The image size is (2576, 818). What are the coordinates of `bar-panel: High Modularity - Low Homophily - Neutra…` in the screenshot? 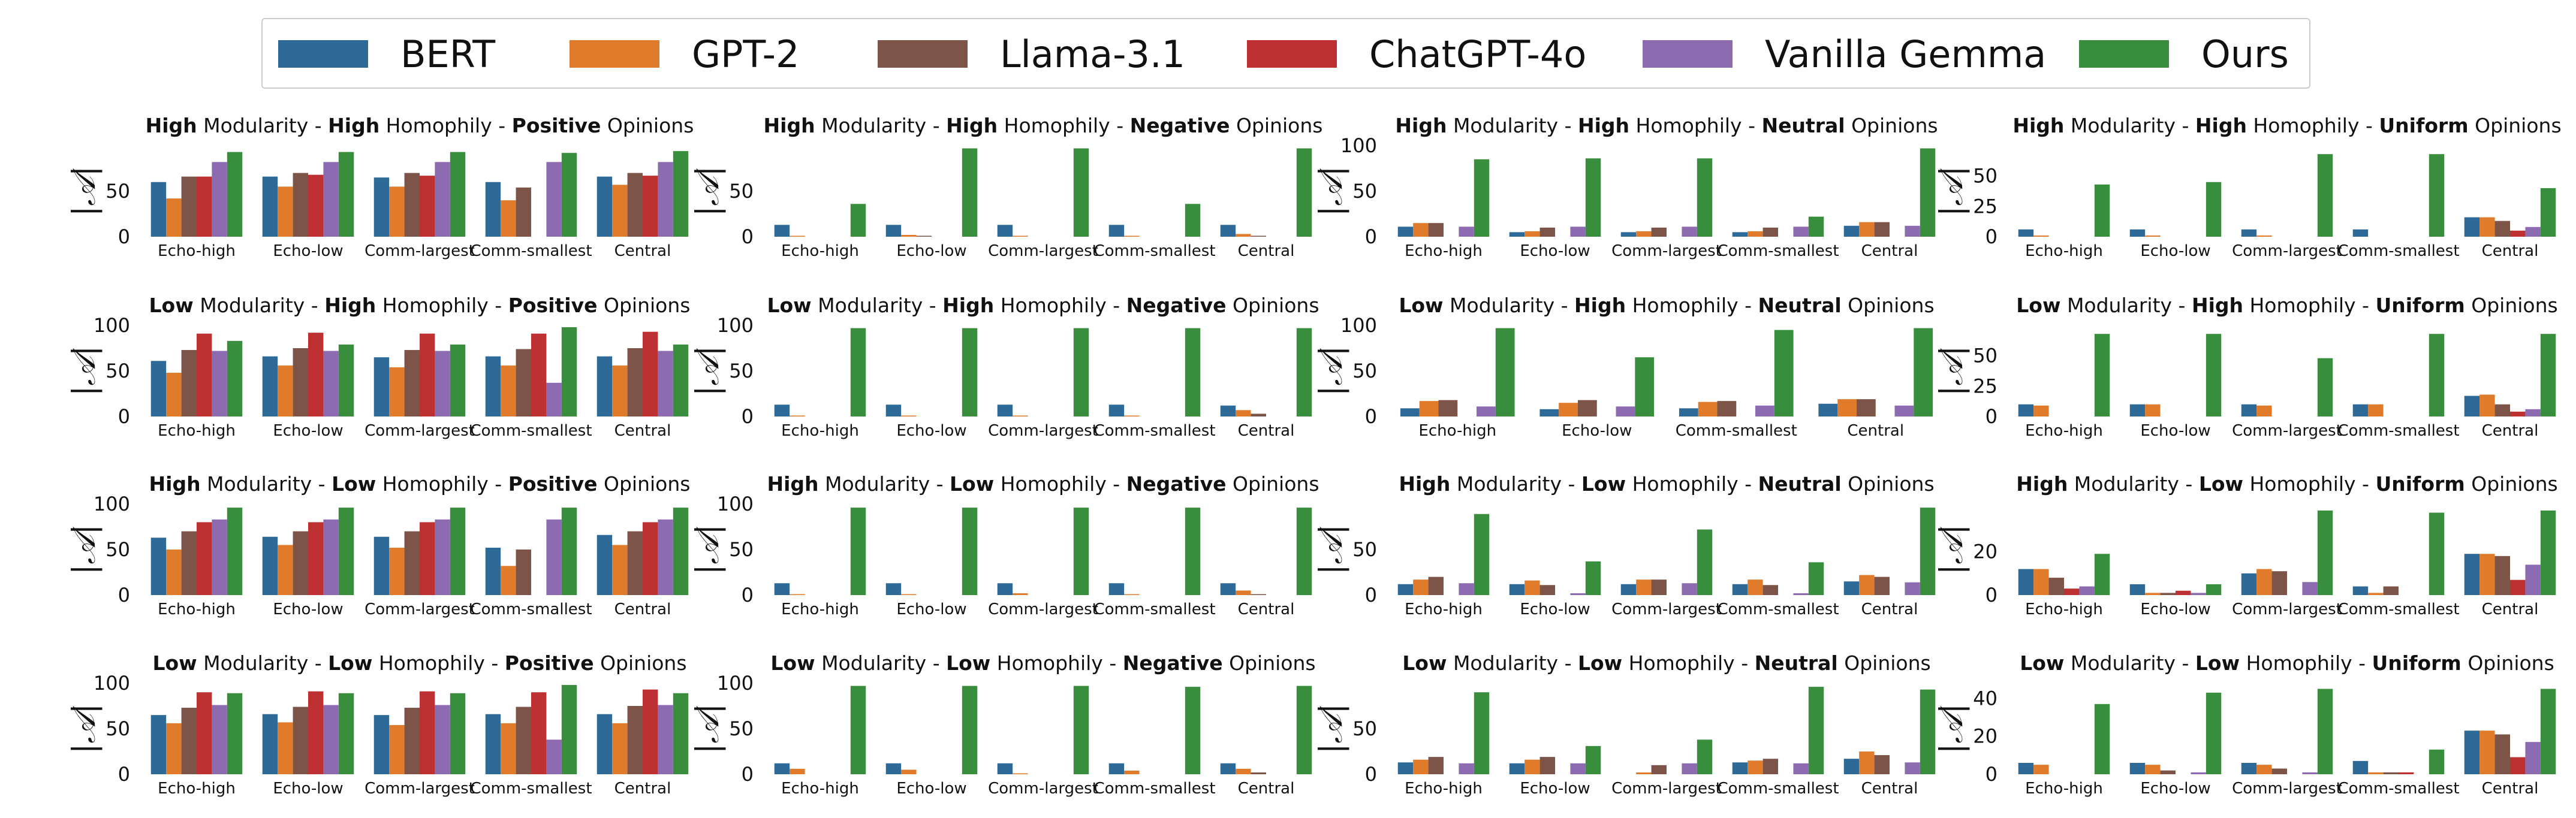 It's located at (1624, 545).